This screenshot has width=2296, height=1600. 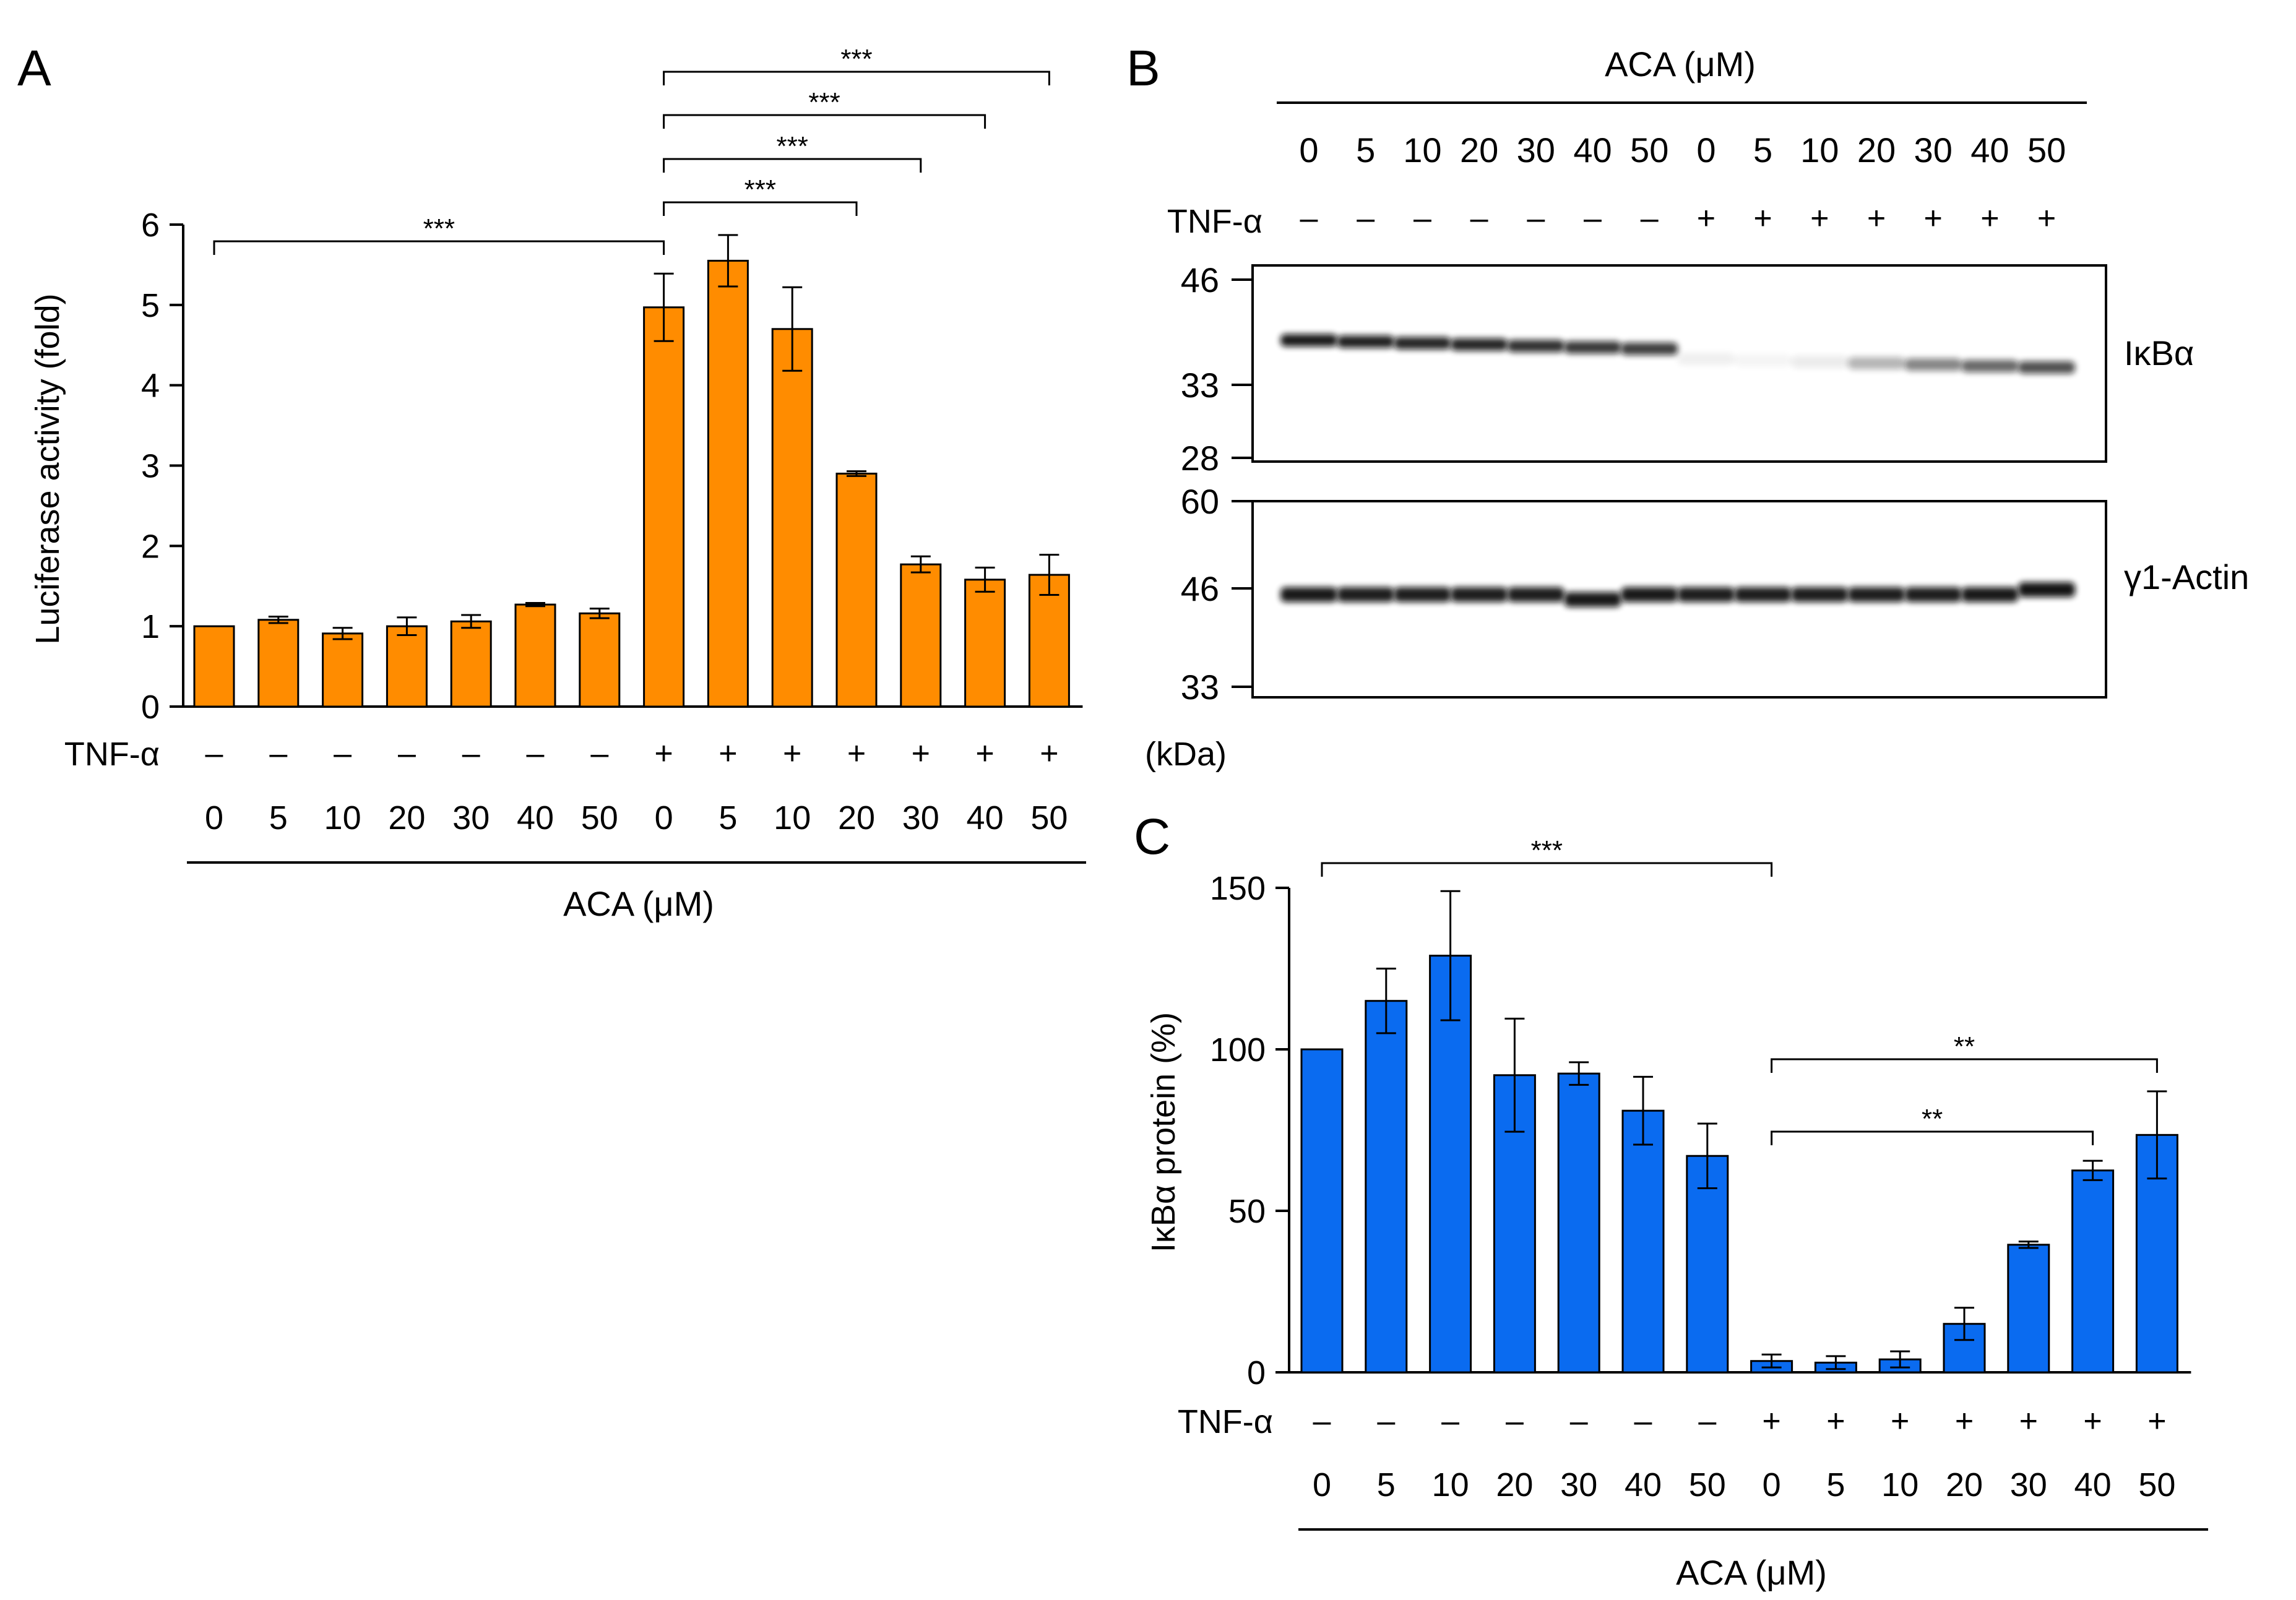 What do you see at coordinates (150, 466) in the screenshot?
I see `panel-a-y-tick-label: 3` at bounding box center [150, 466].